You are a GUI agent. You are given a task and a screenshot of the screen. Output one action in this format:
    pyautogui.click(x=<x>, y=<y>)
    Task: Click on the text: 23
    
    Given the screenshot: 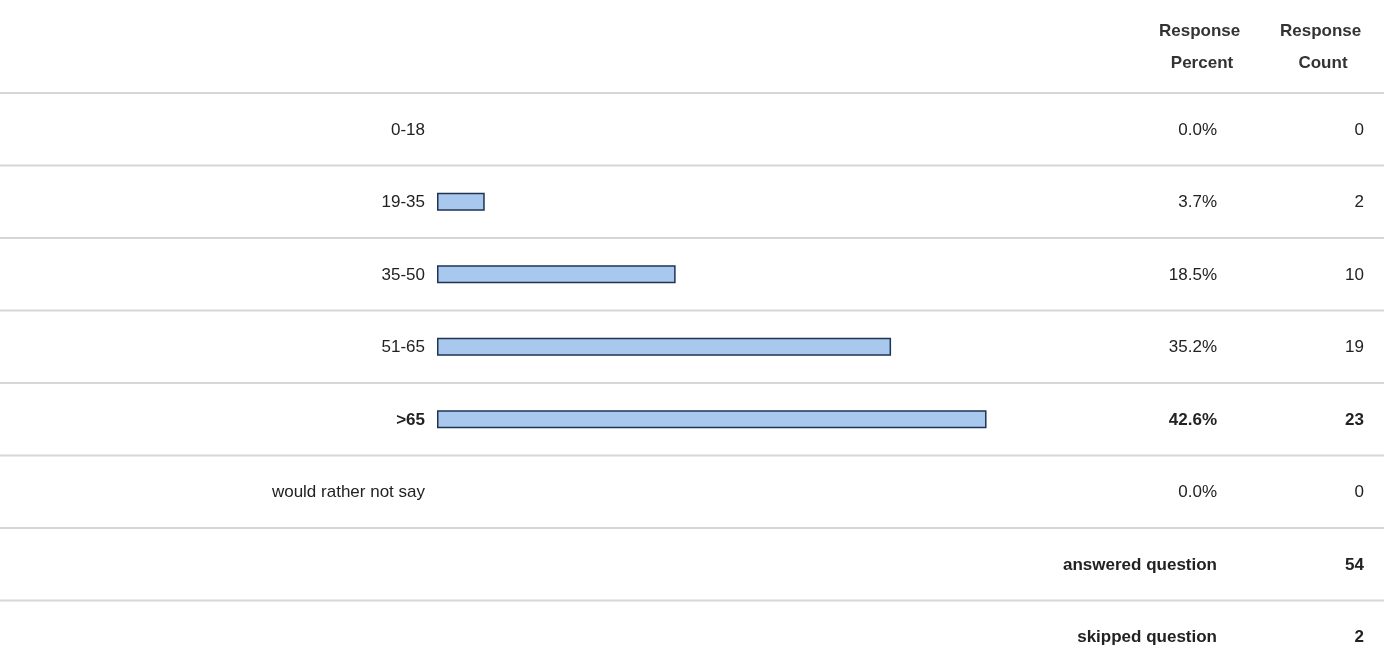 What is the action you would take?
    pyautogui.click(x=1354, y=419)
    